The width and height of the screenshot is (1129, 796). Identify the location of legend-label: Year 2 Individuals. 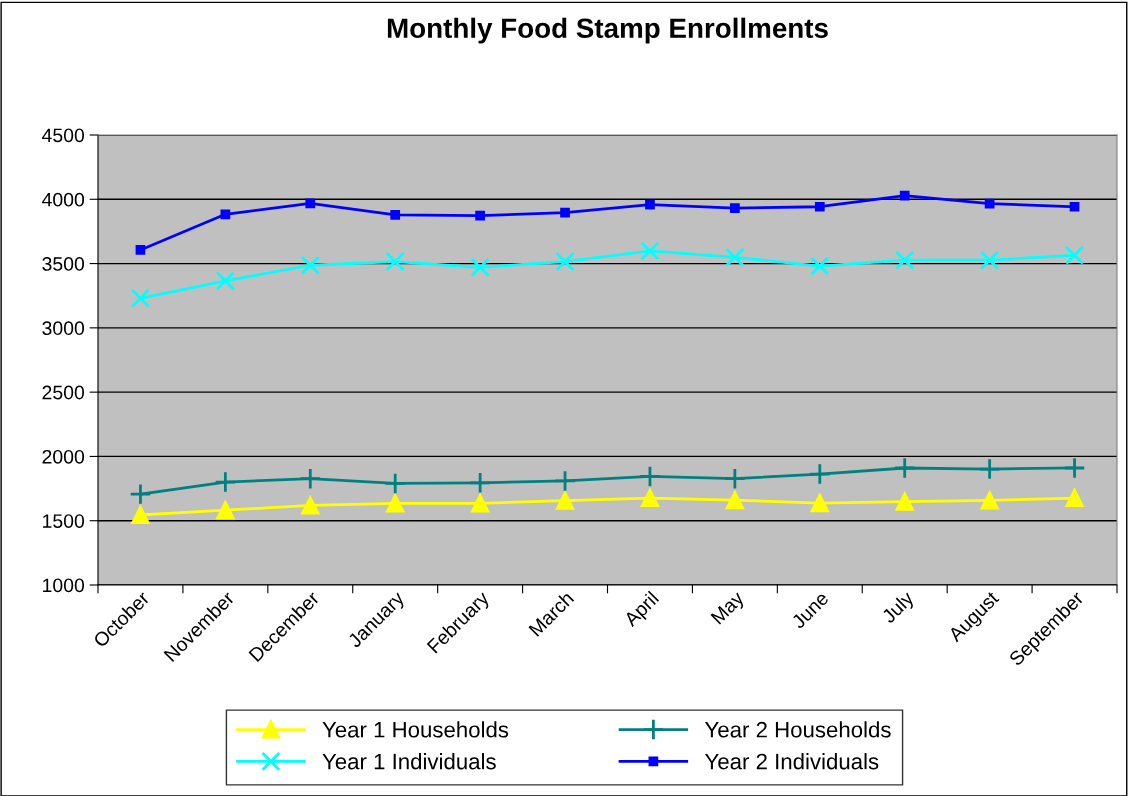
(791, 761).